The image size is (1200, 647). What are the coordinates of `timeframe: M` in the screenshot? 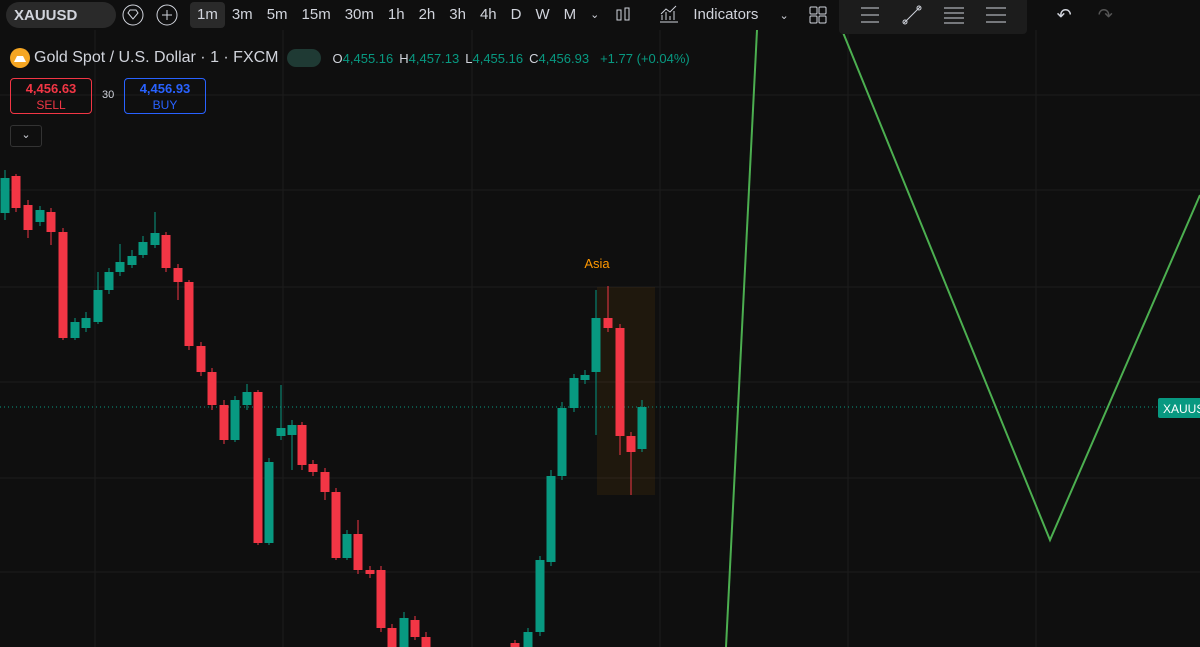 It's located at (570, 14).